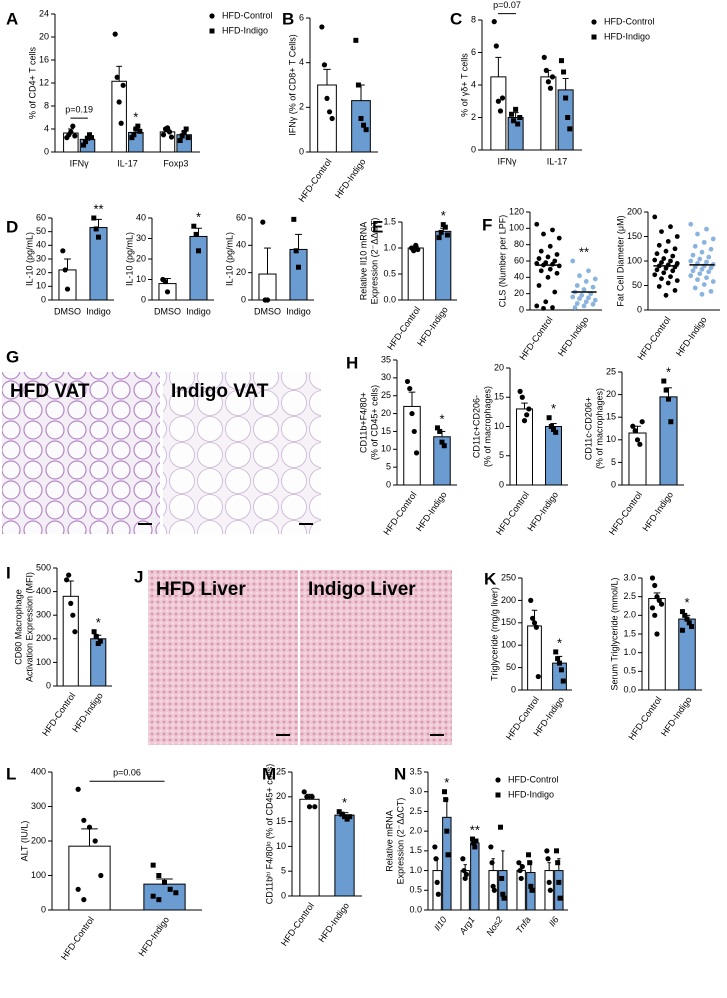 The height and width of the screenshot is (998, 727). What do you see at coordinates (588, 428) in the screenshot?
I see `y-axis-label: CD11c-CD206+` at bounding box center [588, 428].